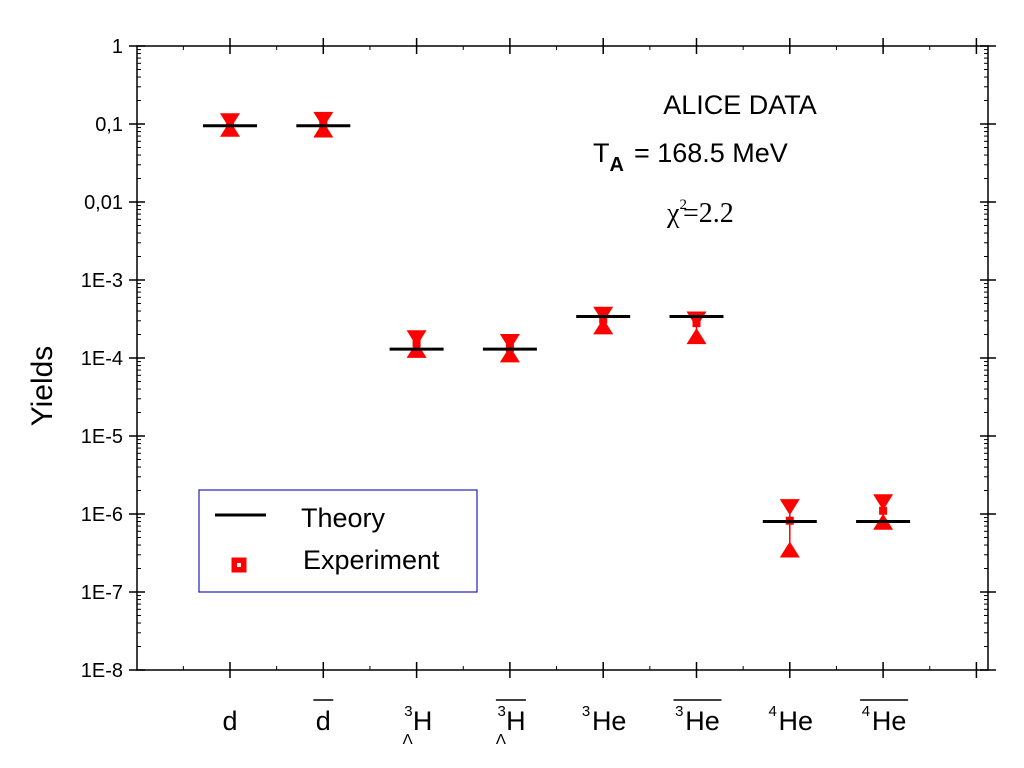 Image resolution: width=1024 pixels, height=768 pixels. I want to click on y-tick-label: 0,1, so click(109, 125).